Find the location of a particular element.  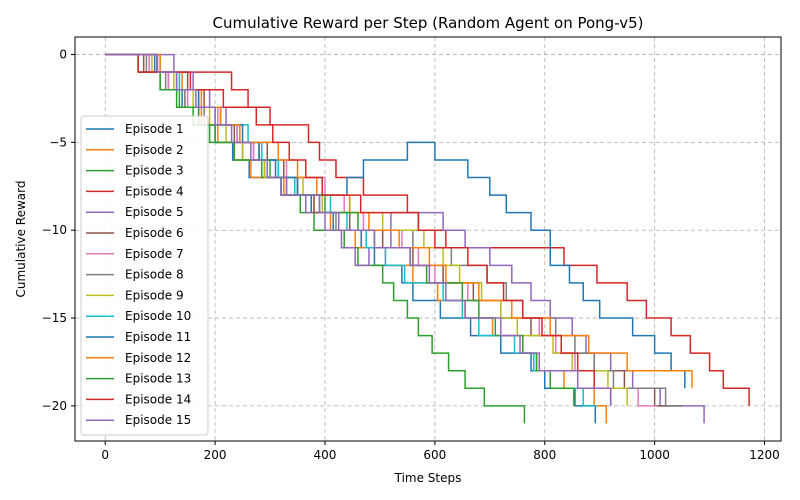

legend-label: Episode 14 is located at coordinates (158, 399).